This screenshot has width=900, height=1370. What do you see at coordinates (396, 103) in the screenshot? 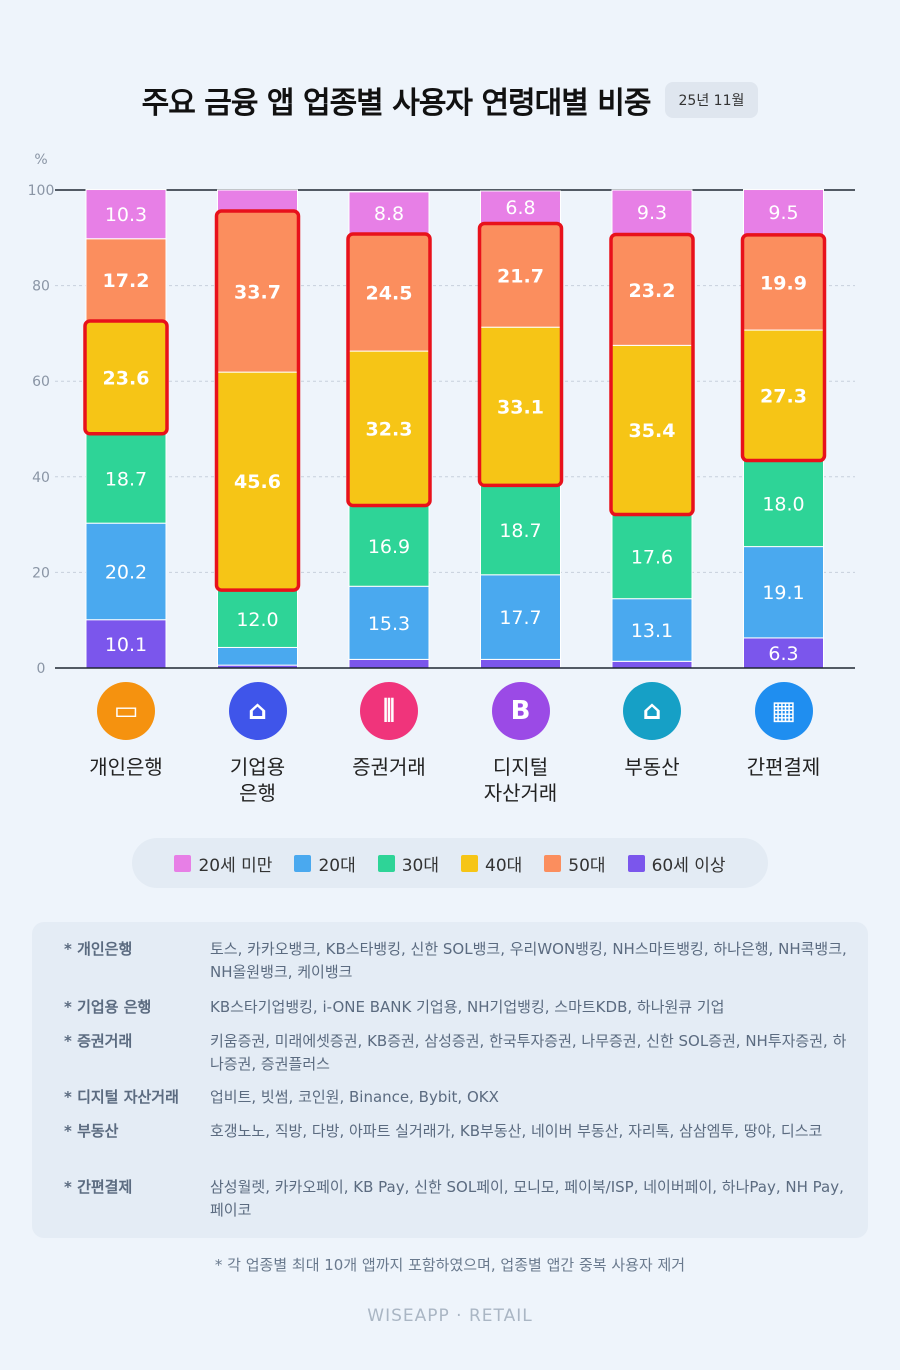
I see `chart-title: 주요 금융 앱 업종별 사용자 연령대별 비중` at bounding box center [396, 103].